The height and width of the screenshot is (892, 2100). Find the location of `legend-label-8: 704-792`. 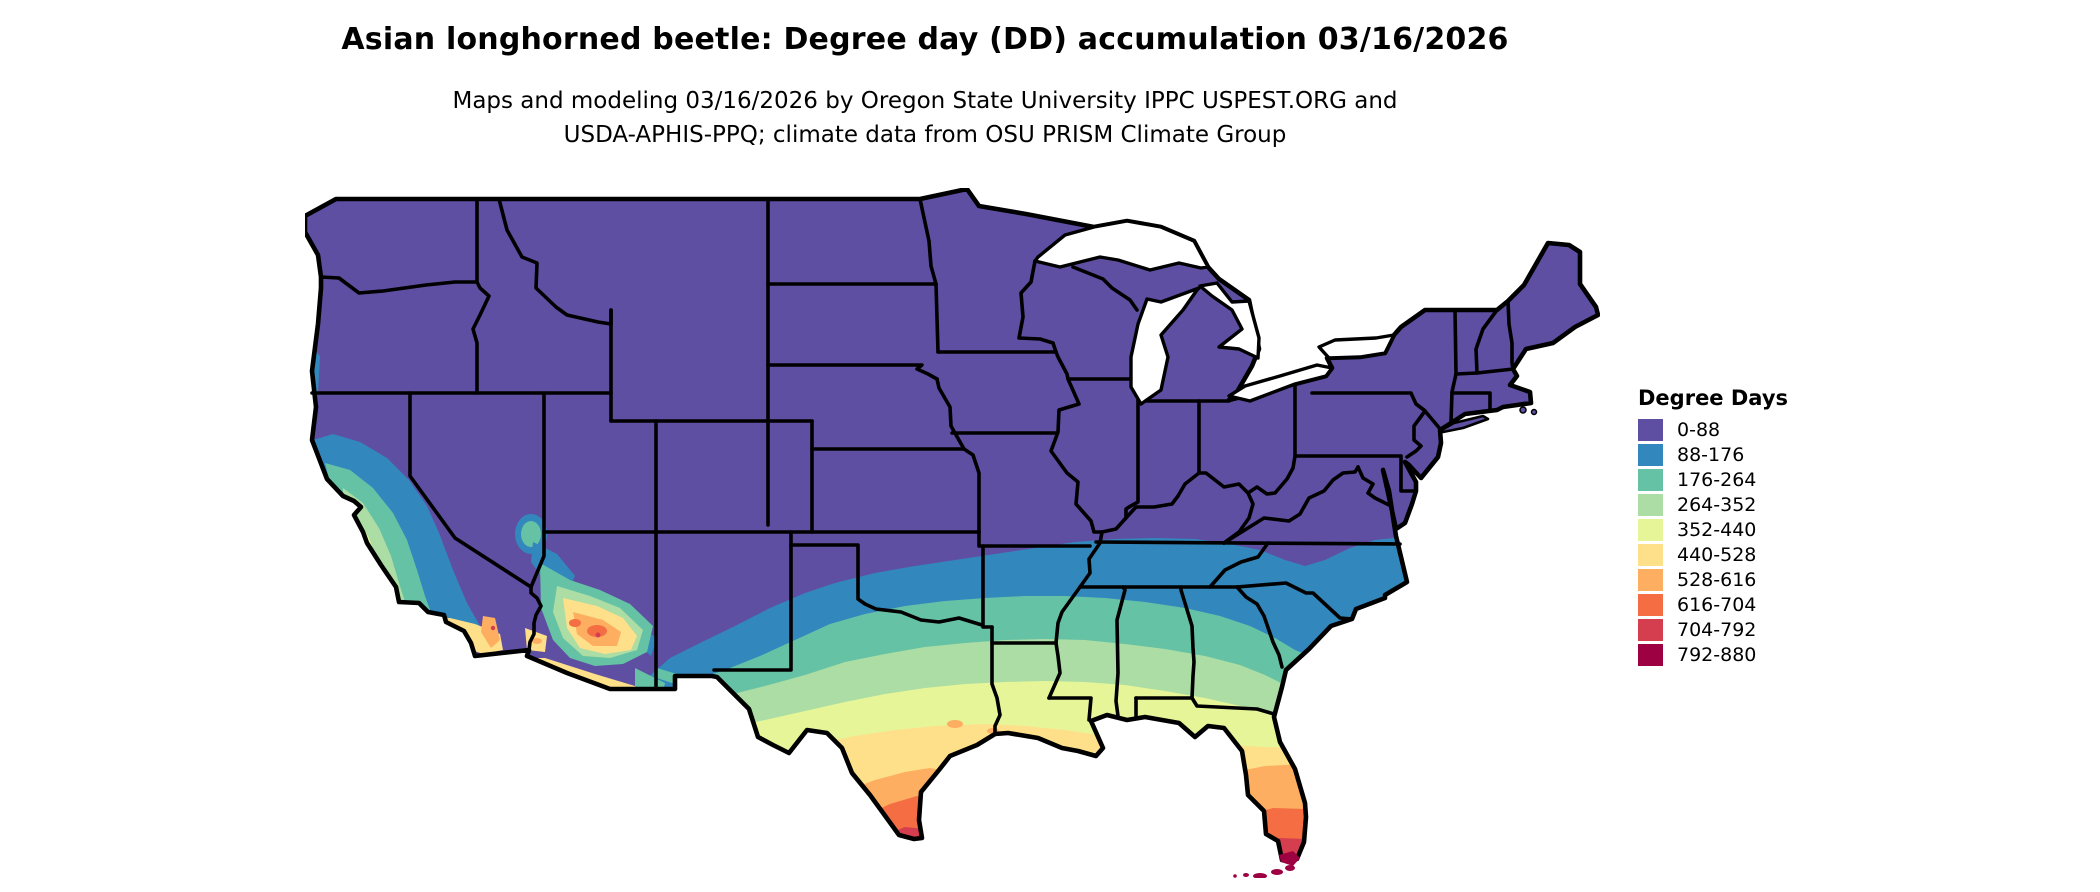

legend-label-8: 704-792 is located at coordinates (1717, 630).